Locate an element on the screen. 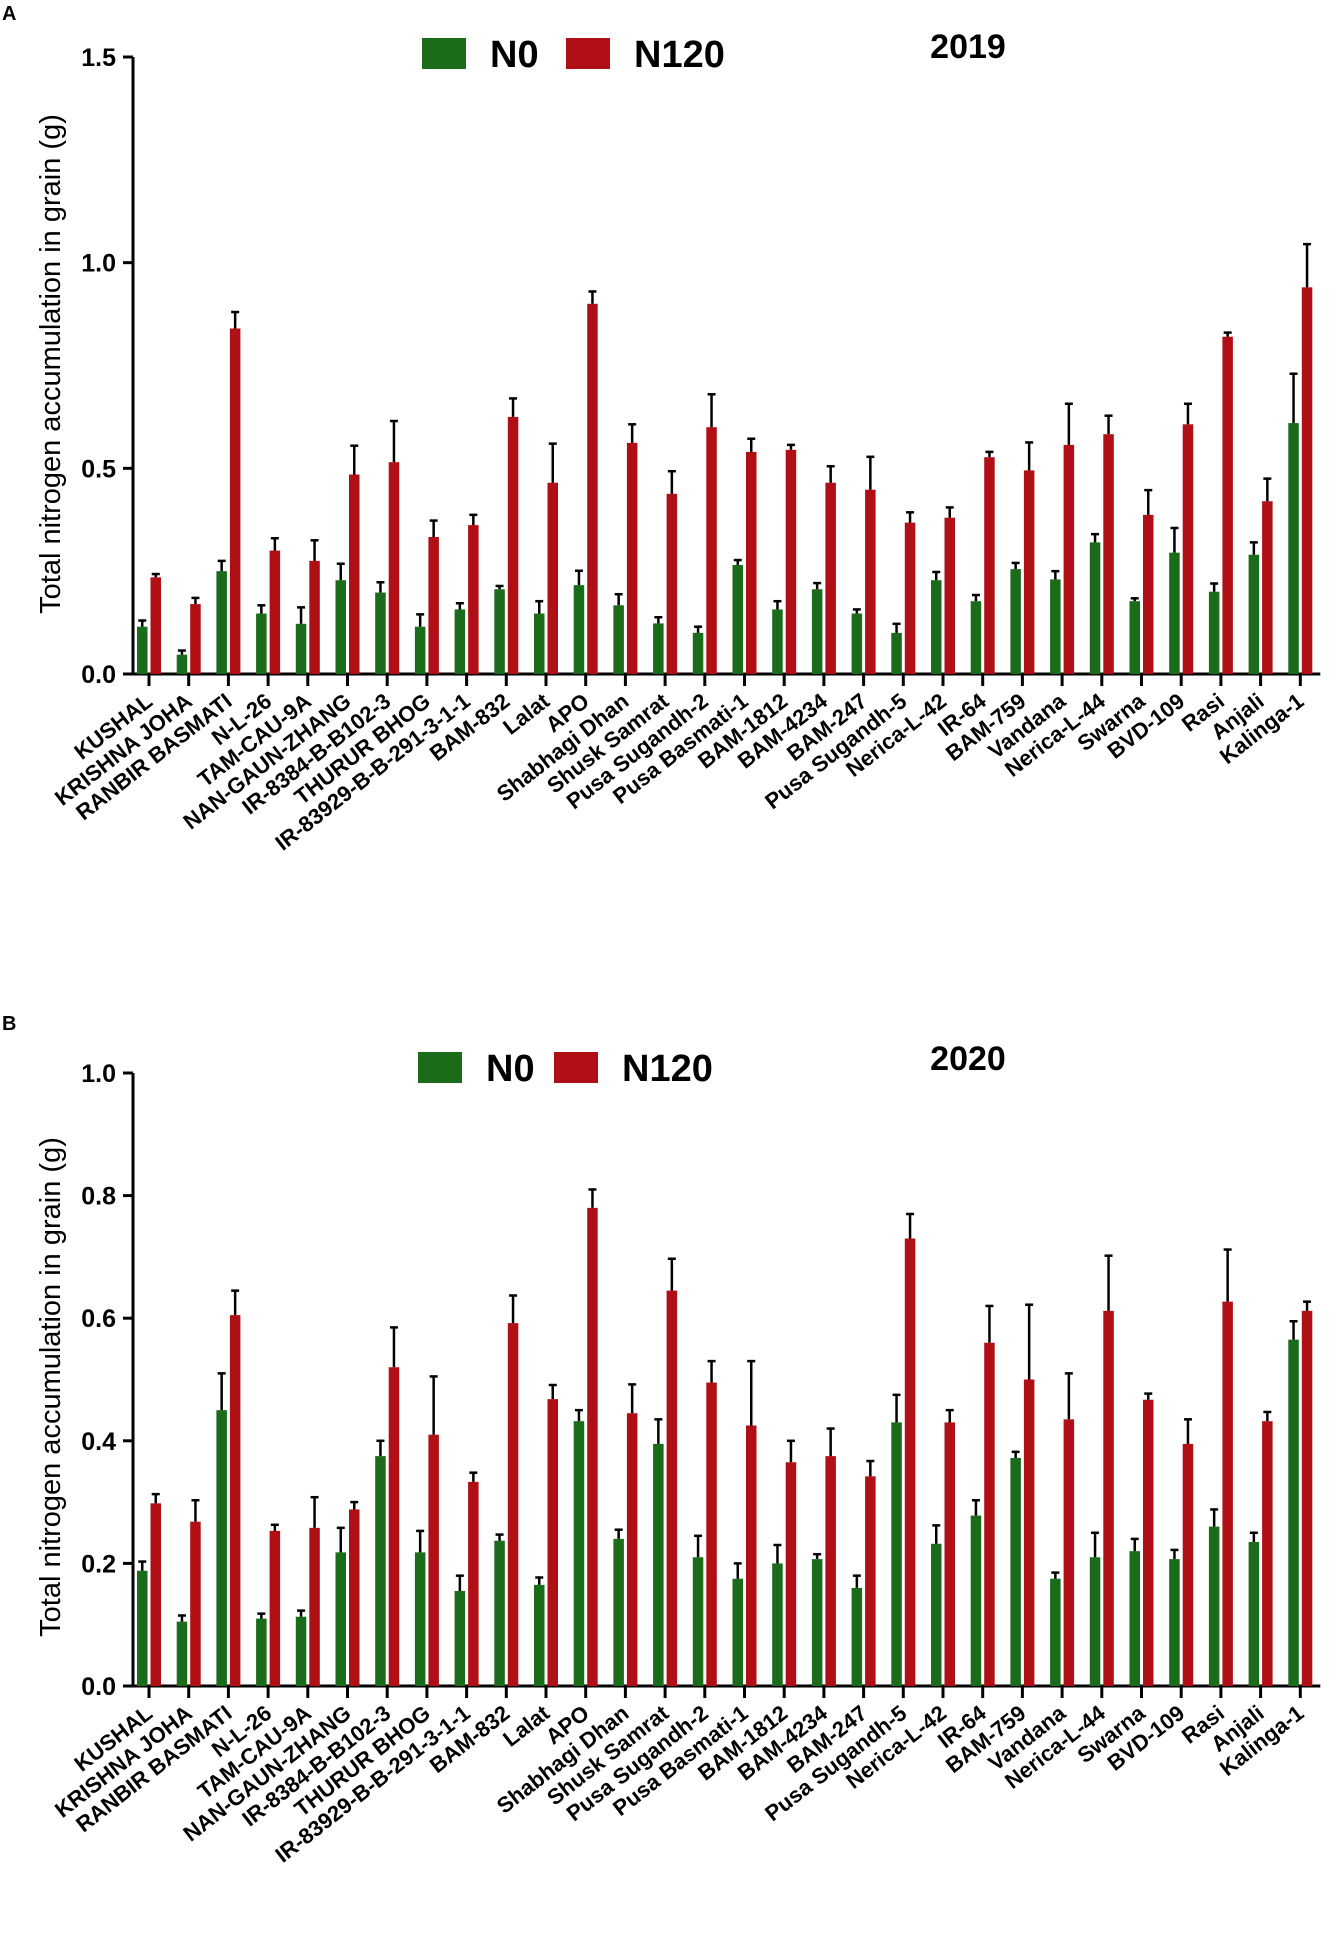 This screenshot has width=1329, height=1946. y-tick-label: 0.5 is located at coordinates (98, 469).